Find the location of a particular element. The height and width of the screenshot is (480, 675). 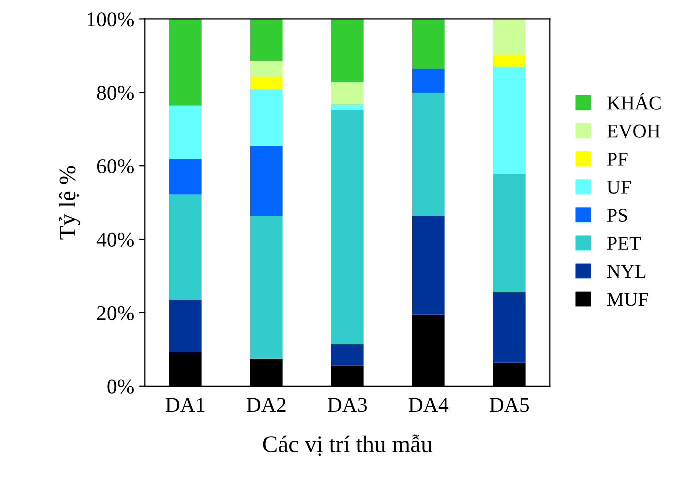

y-tick-label: 40% is located at coordinates (115, 240).